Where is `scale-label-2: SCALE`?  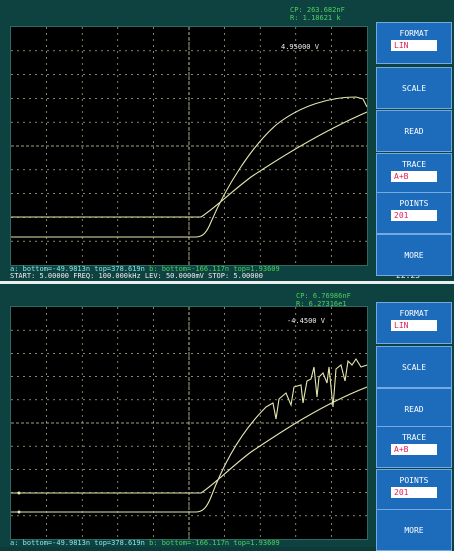
scale-label-2: SCALE is located at coordinates (414, 367).